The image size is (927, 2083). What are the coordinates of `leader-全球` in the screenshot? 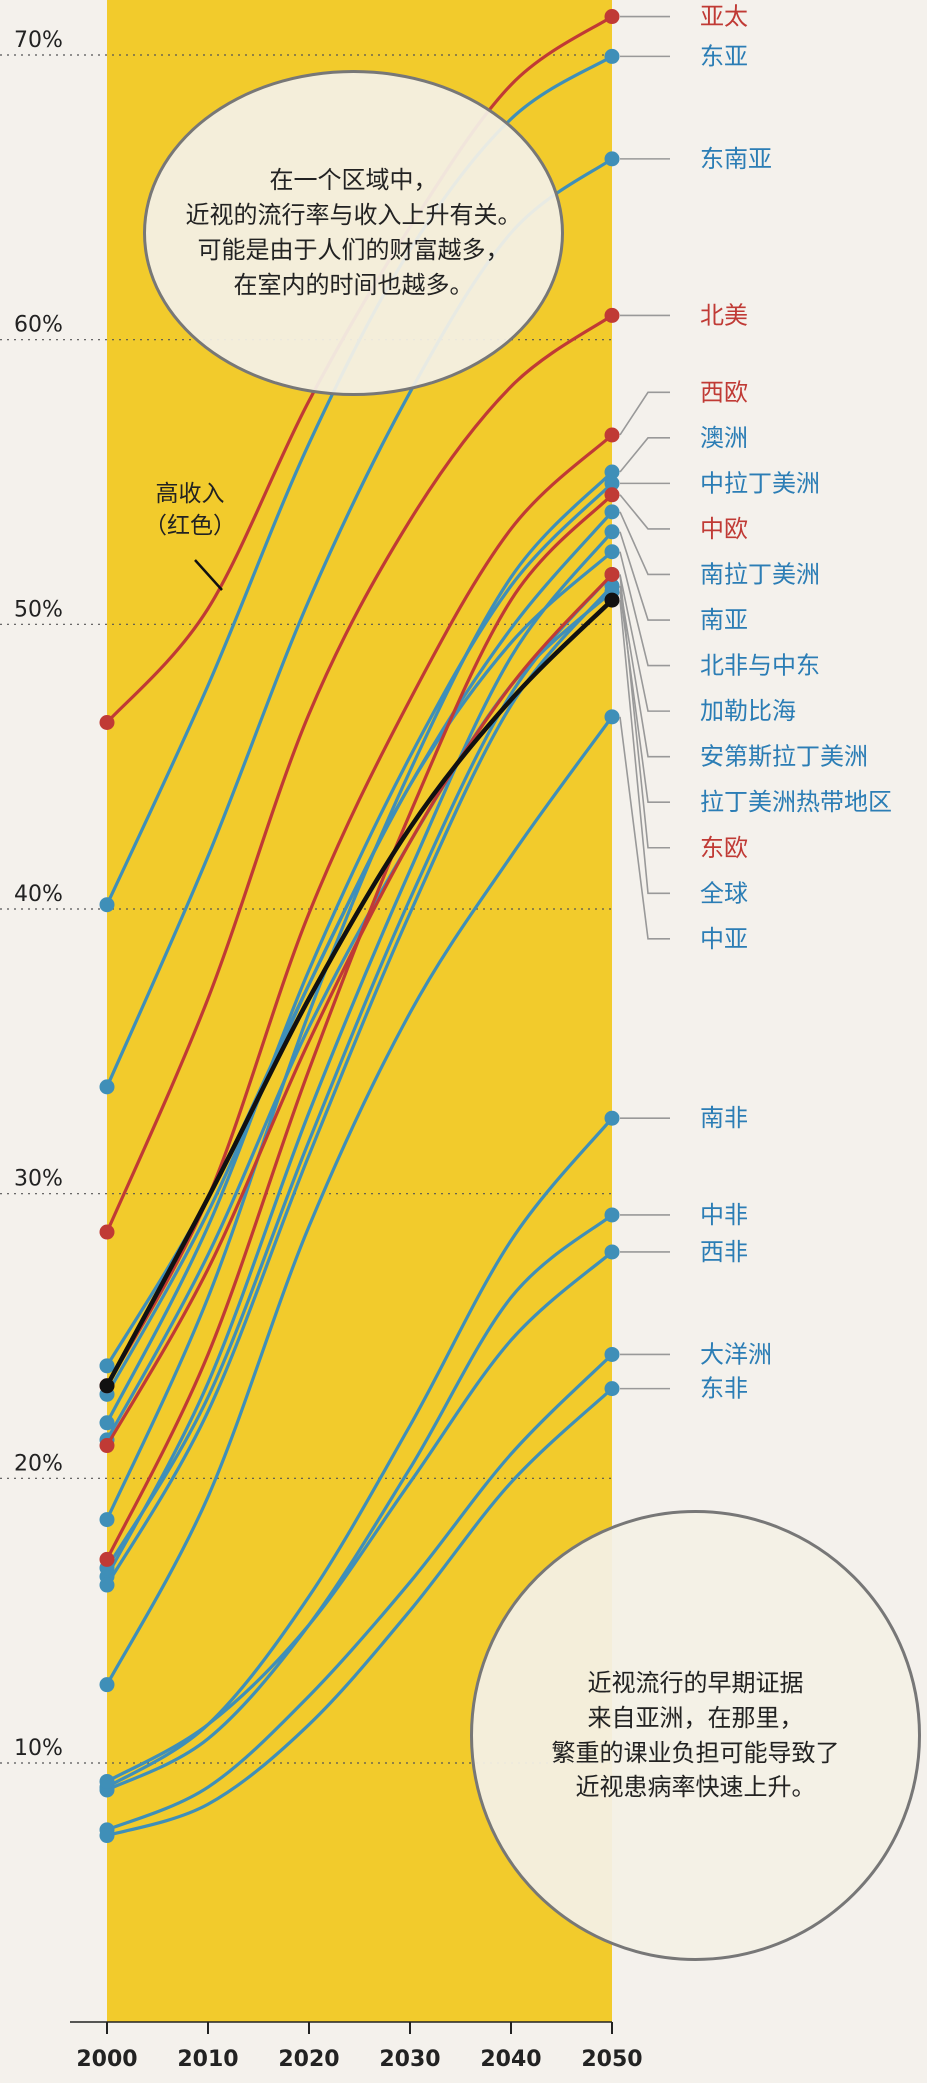 It's located at (644, 747).